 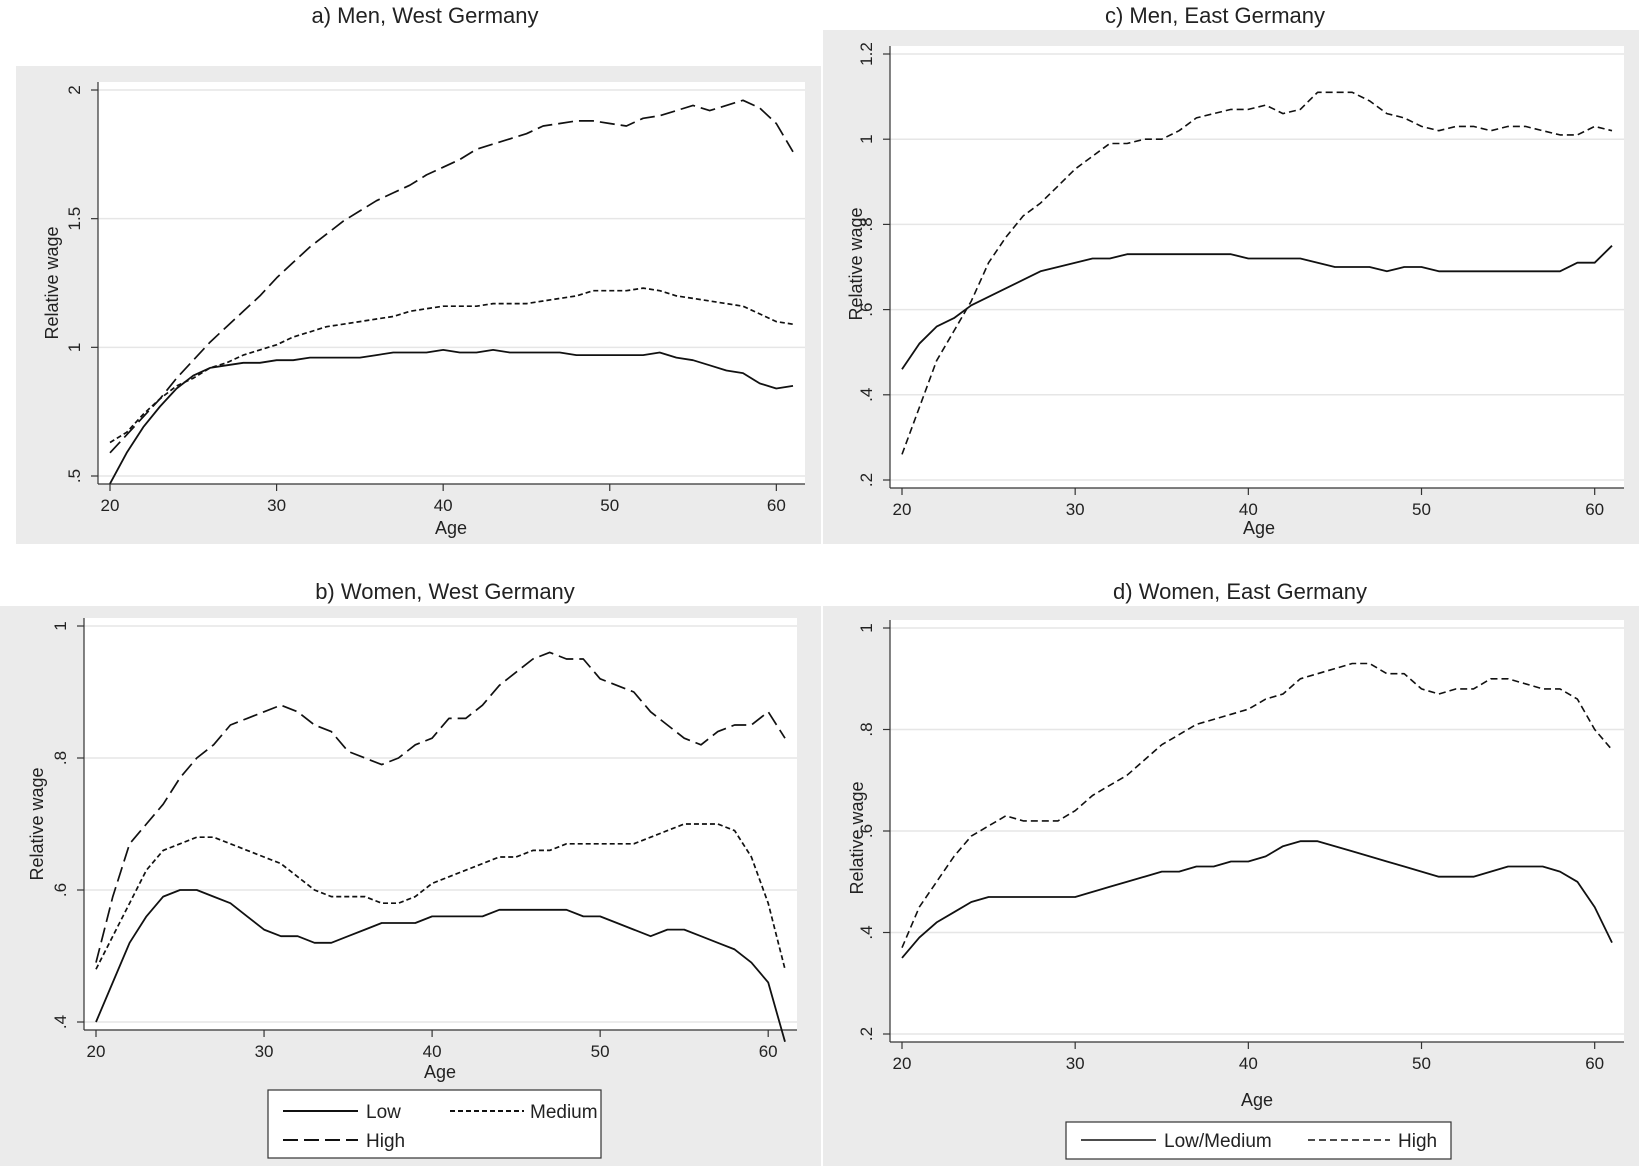 What do you see at coordinates (74, 476) in the screenshot?
I see `y-tick-label: .5` at bounding box center [74, 476].